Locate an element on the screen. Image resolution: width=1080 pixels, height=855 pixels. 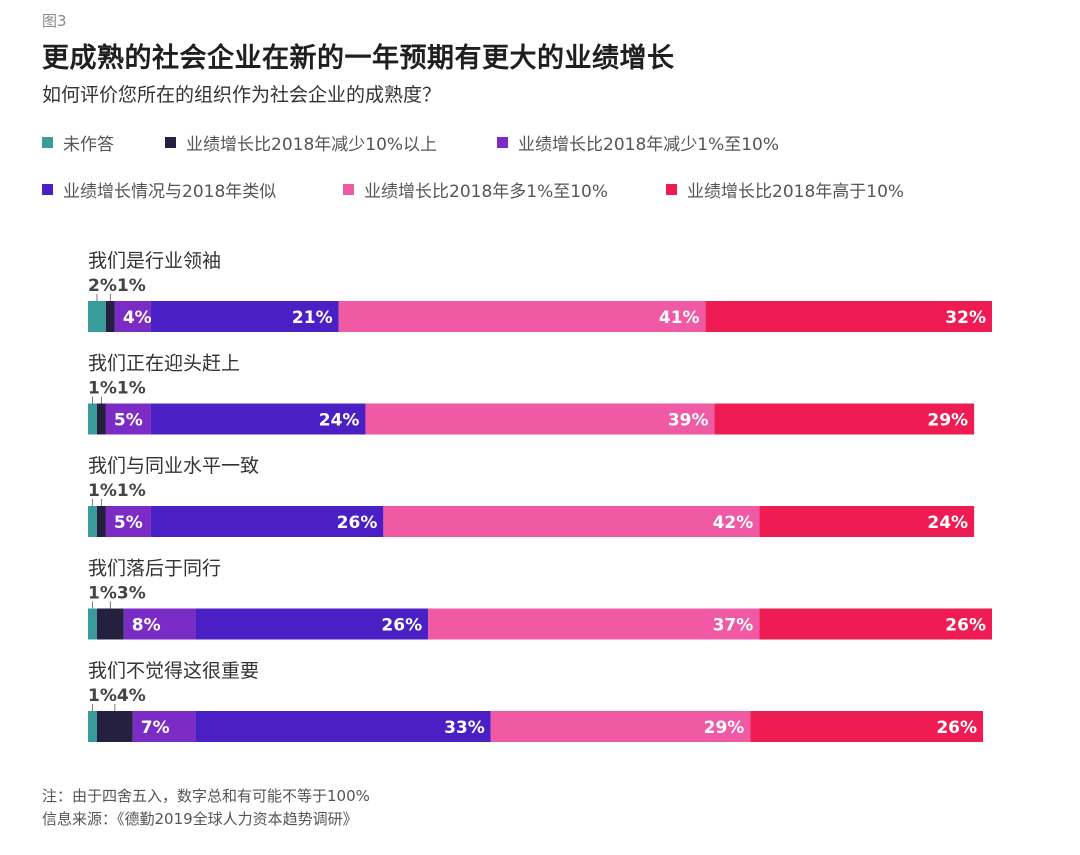
segment-value-label: 41% is located at coordinates (679, 318).